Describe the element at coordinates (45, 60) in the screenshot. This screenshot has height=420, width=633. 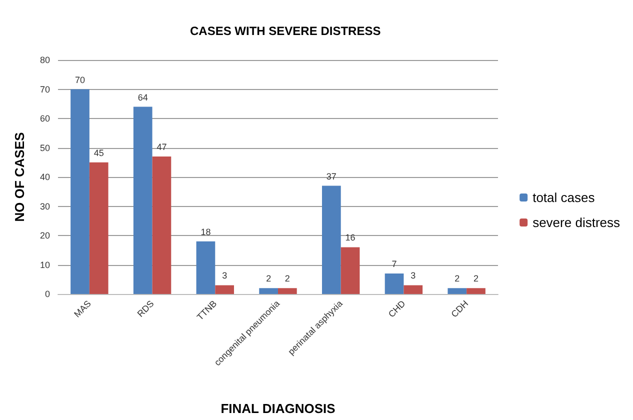
I see `y-tick-label: 80` at that location.